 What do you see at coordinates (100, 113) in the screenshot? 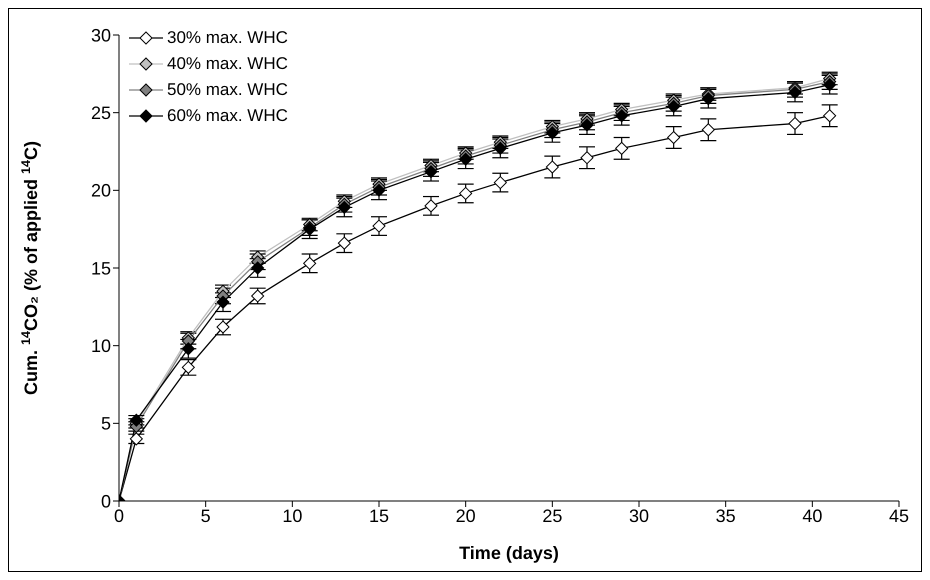
I see `y-tick-label: 25` at bounding box center [100, 113].